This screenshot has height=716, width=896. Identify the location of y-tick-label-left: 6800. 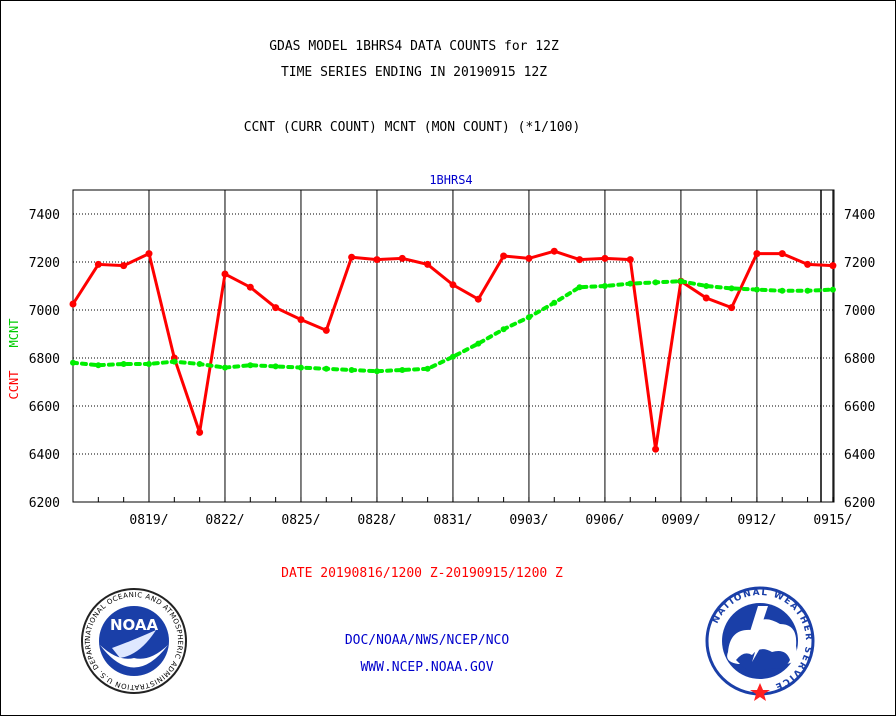
(44, 359).